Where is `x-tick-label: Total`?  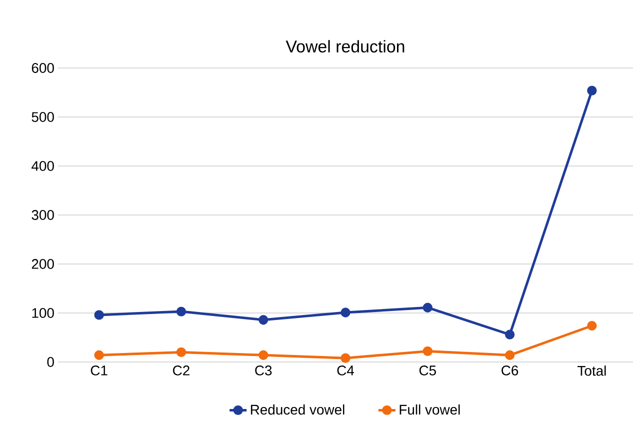 x-tick-label: Total is located at coordinates (592, 371).